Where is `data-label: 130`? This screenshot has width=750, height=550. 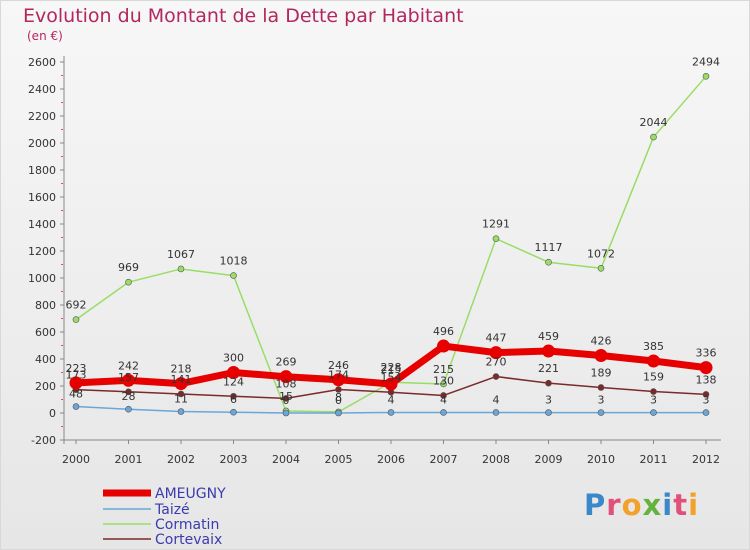 data-label: 130 is located at coordinates (443, 380).